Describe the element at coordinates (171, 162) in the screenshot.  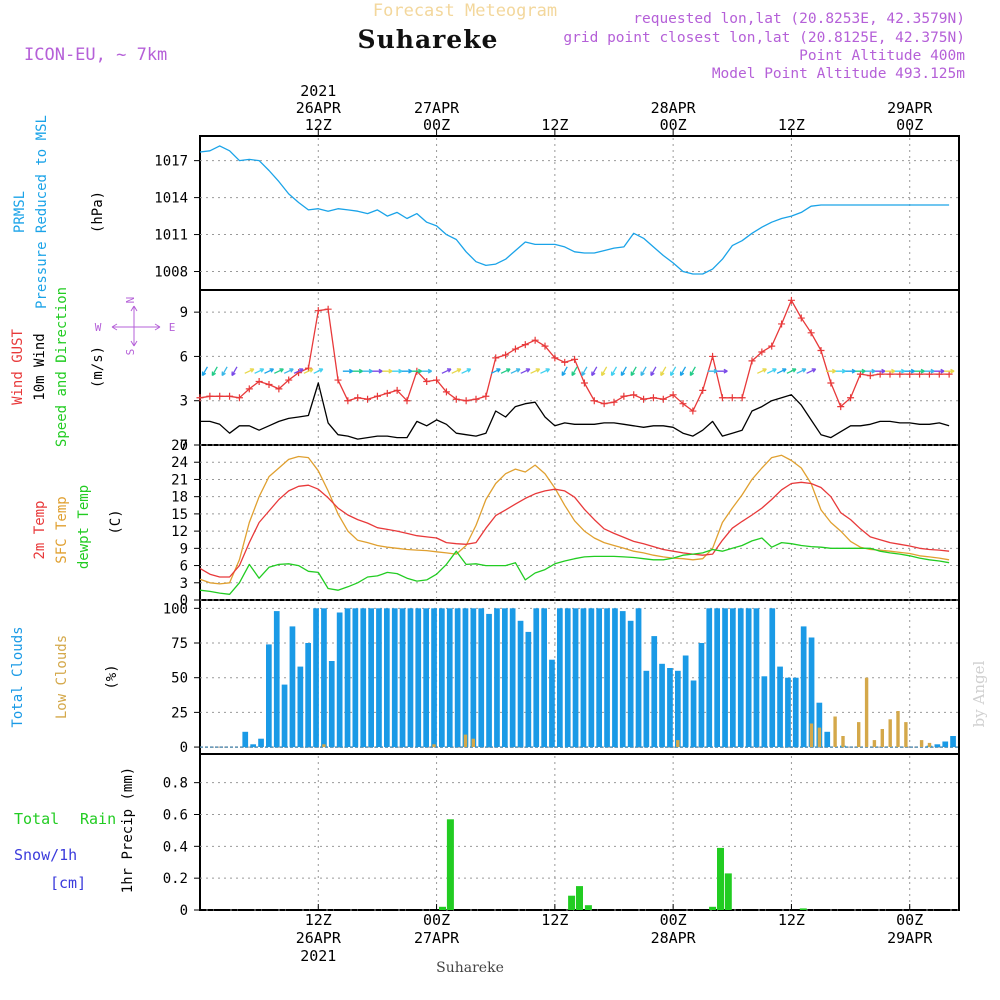
I see `y-tick-label: 1017` at that location.